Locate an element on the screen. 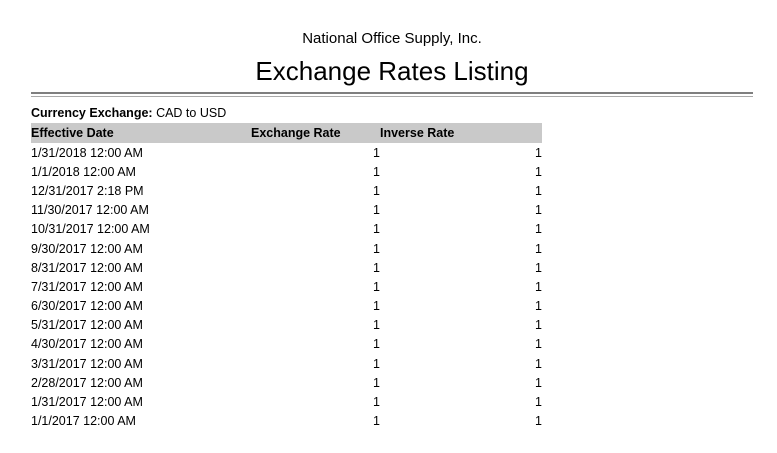  table-row: 6/30/2017 12:00 AM 1 1 is located at coordinates (286, 306).